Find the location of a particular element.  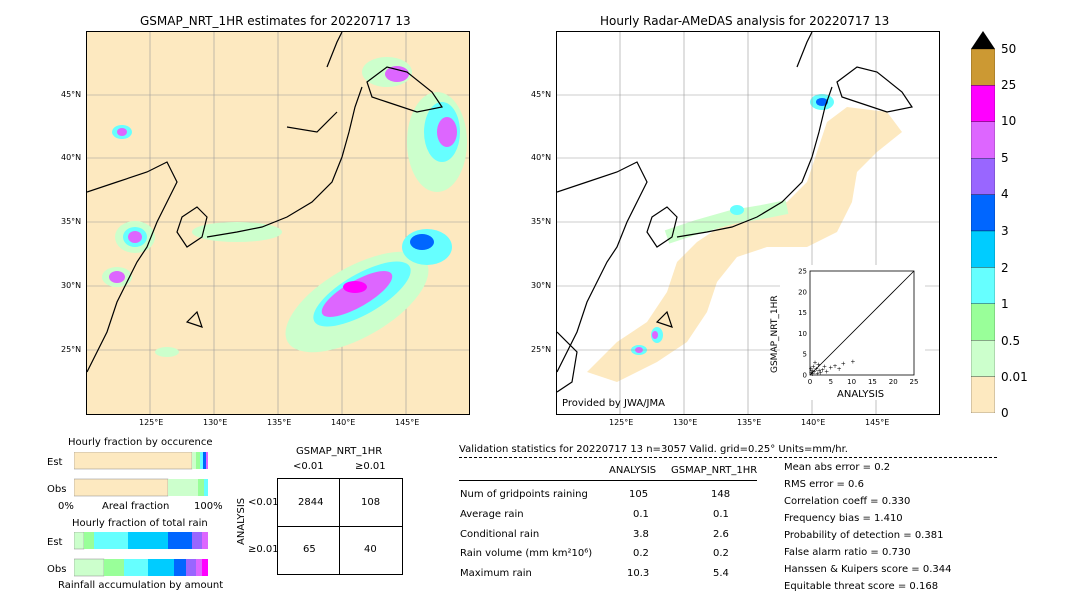

contingency-title: GSMAP_NRT_1HR is located at coordinates (339, 451).